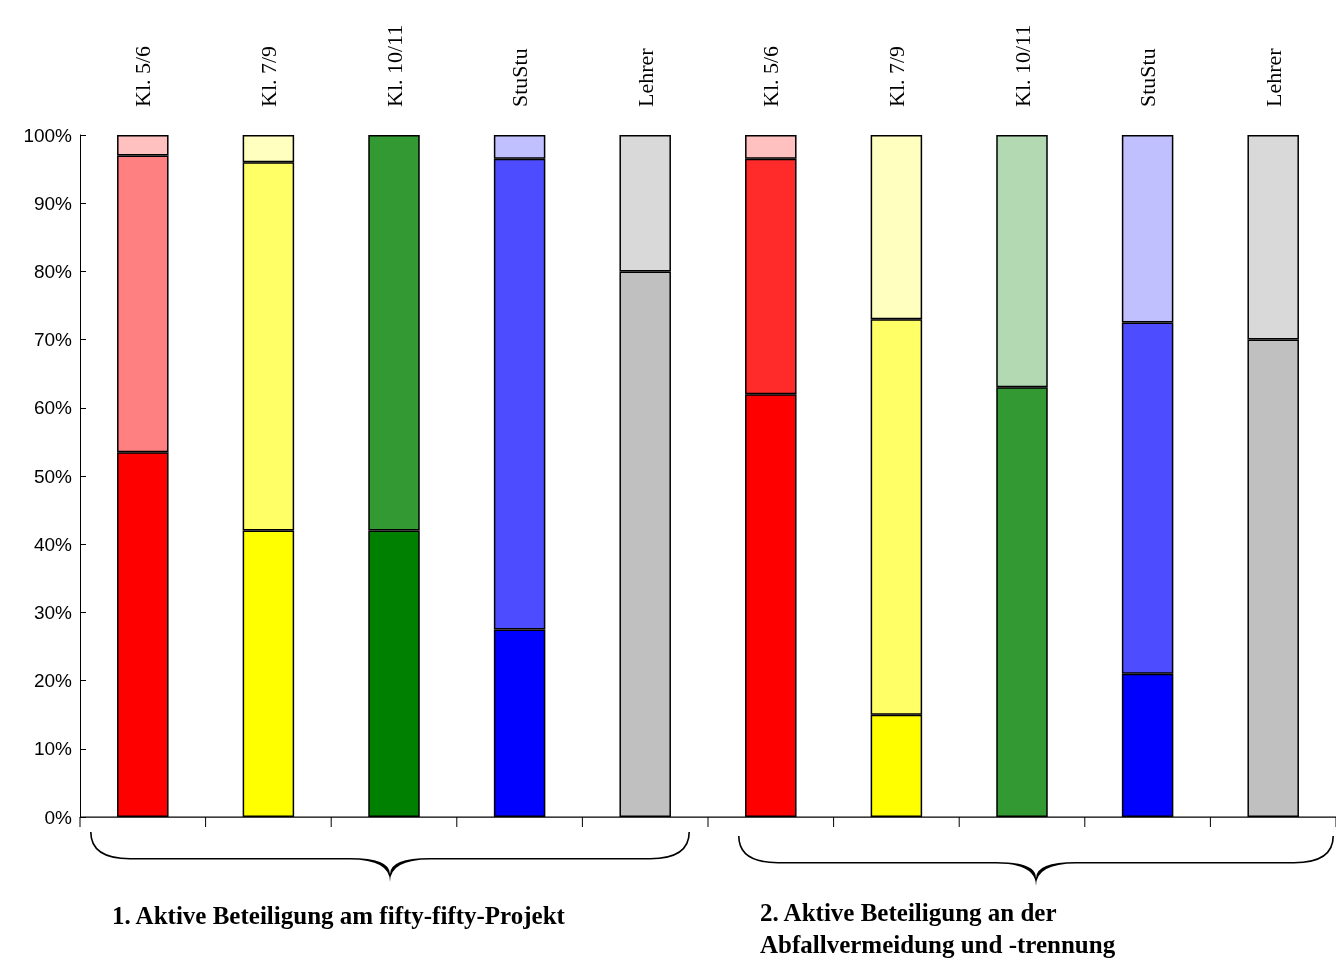 The image size is (1336, 965). I want to click on y-tick-label: 40%, so click(53, 544).